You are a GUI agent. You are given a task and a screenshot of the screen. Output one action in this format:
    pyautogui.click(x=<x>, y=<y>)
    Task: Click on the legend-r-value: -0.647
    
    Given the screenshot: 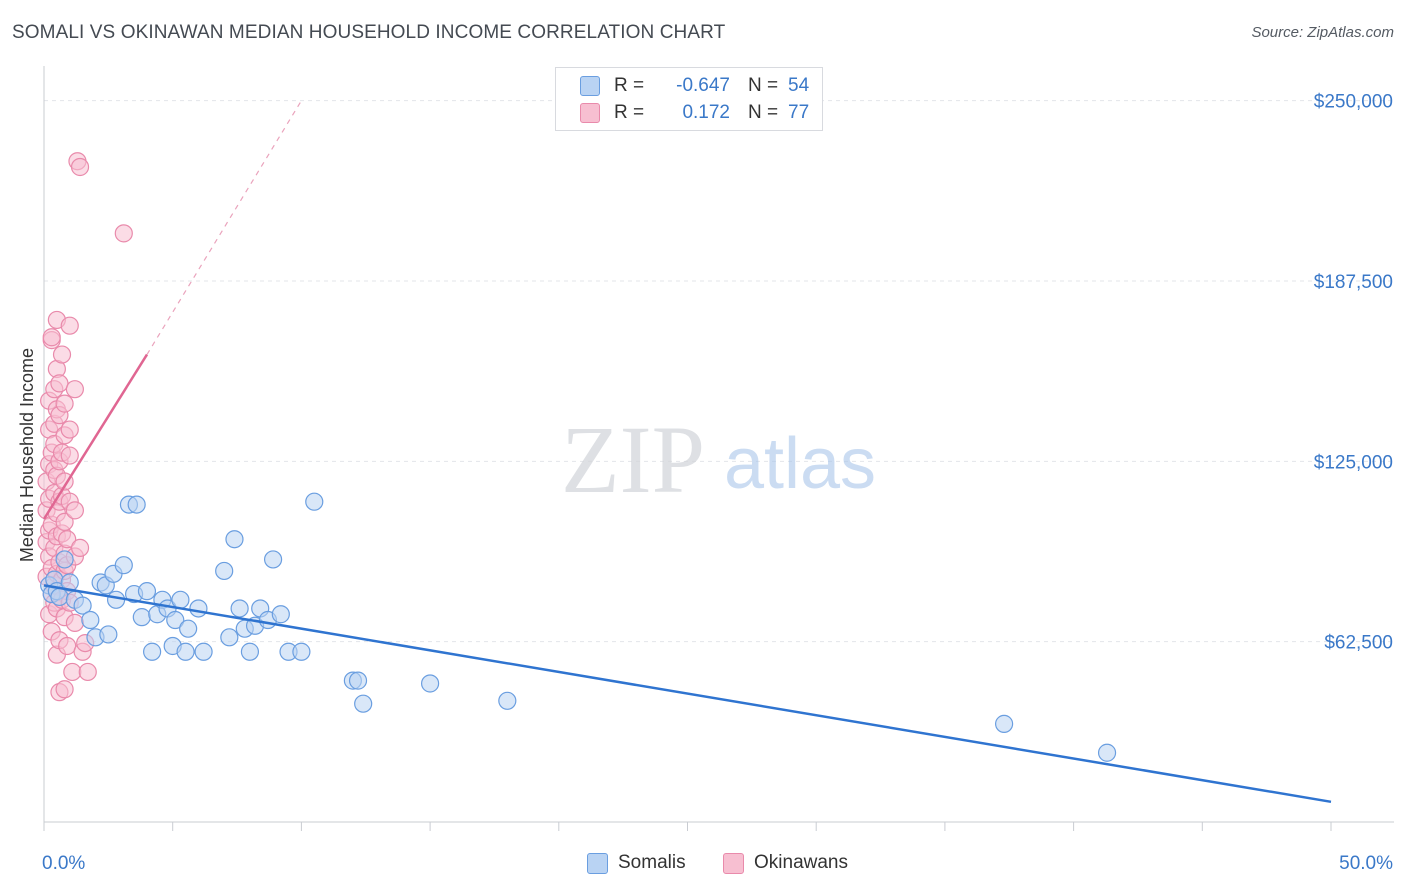 What is the action you would take?
    pyautogui.click(x=703, y=85)
    